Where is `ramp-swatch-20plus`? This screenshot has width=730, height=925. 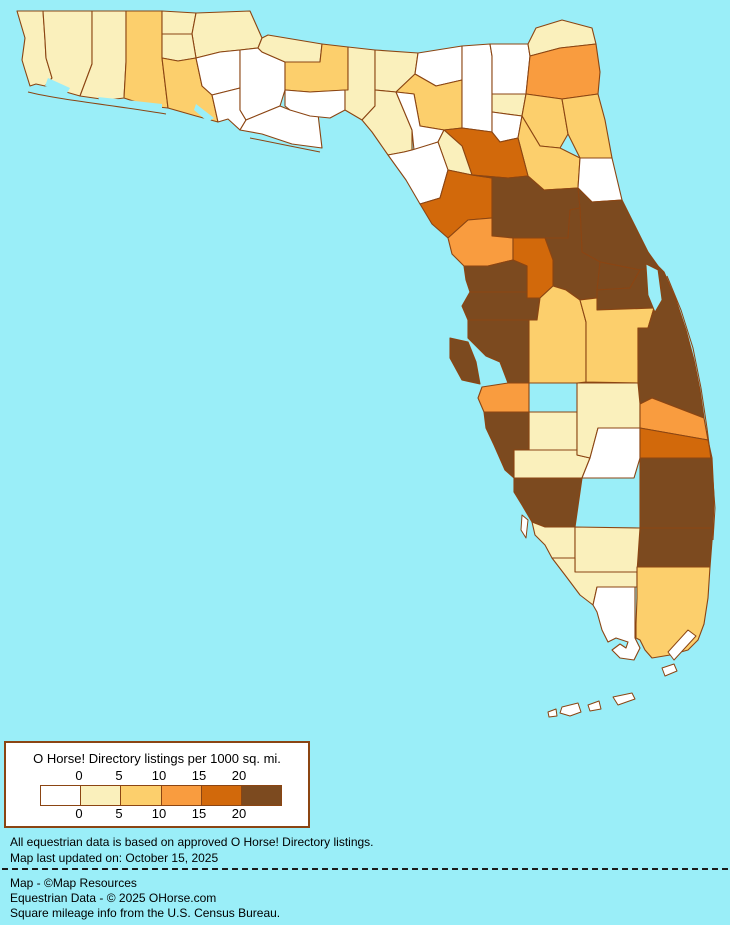 ramp-swatch-20plus is located at coordinates (261, 795).